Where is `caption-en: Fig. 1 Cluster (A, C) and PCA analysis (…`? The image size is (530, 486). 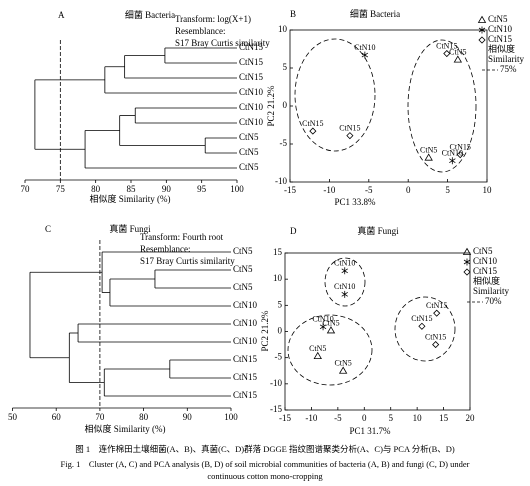
caption-en: Fig. 1 Cluster (A, C) and PCA analysis (… is located at coordinates (265, 464).